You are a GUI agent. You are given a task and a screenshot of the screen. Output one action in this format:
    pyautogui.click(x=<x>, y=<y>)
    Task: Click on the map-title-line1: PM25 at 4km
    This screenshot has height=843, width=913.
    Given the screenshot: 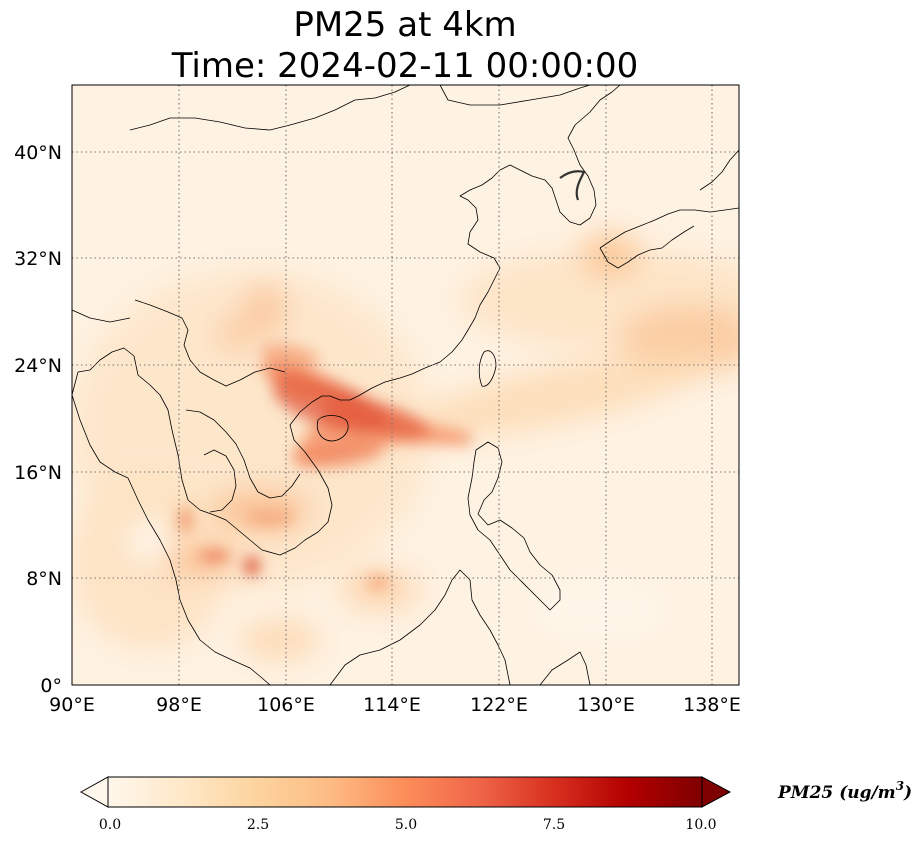 What is the action you would take?
    pyautogui.click(x=404, y=25)
    